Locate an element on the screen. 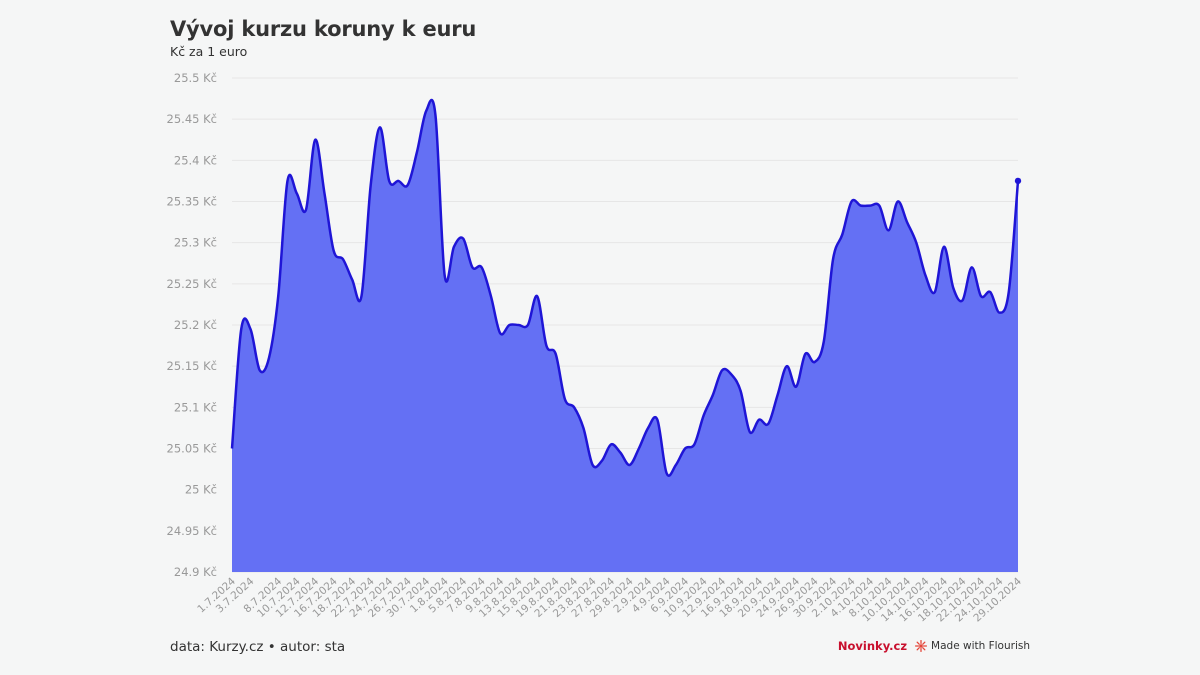 The height and width of the screenshot is (675, 1200). y-tick-label: 24.95 Kč is located at coordinates (192, 531).